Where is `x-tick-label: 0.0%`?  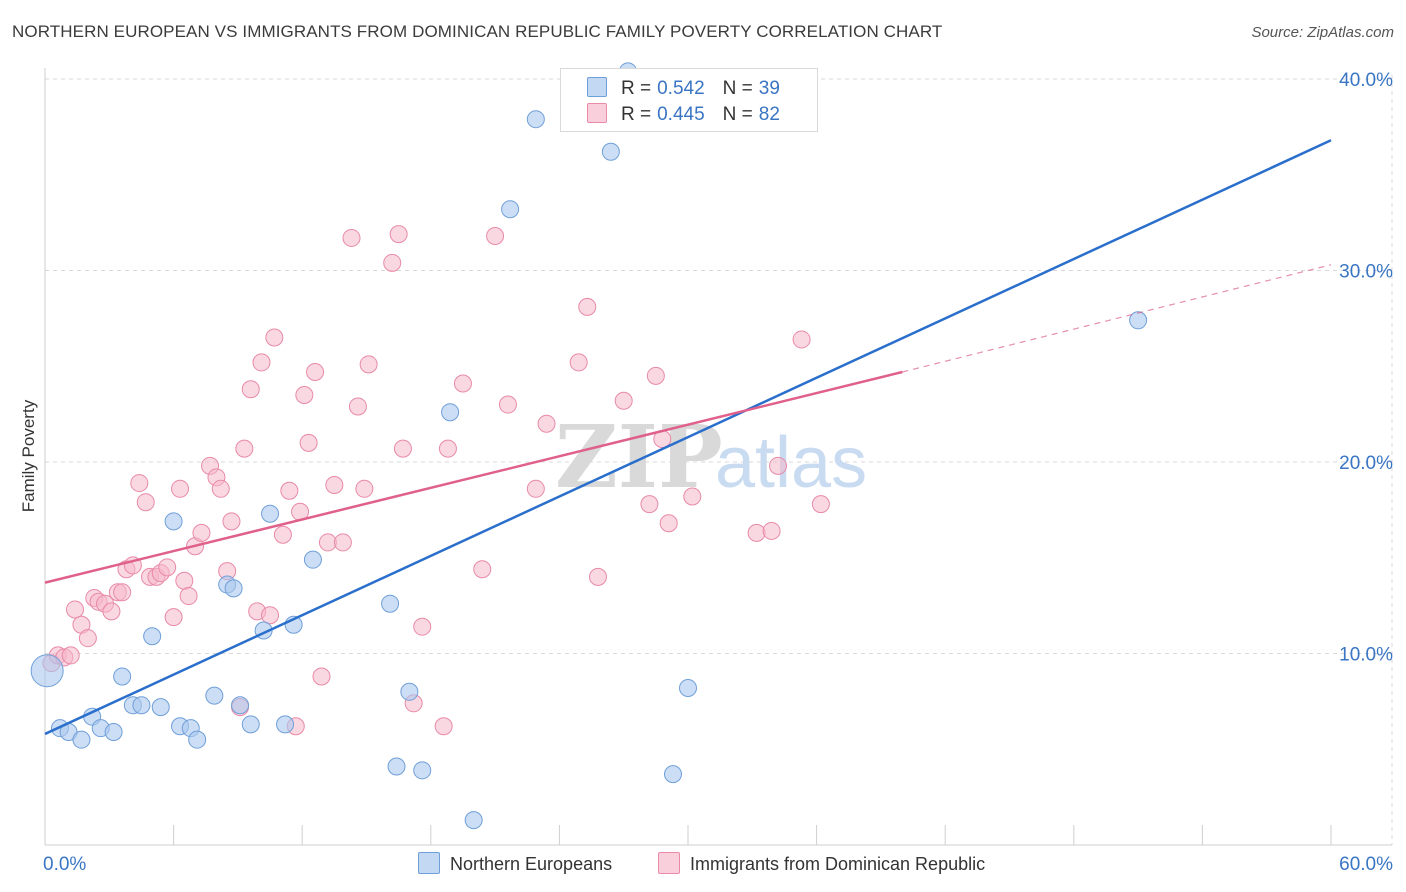
x-tick-label: 0.0% is located at coordinates (64, 864).